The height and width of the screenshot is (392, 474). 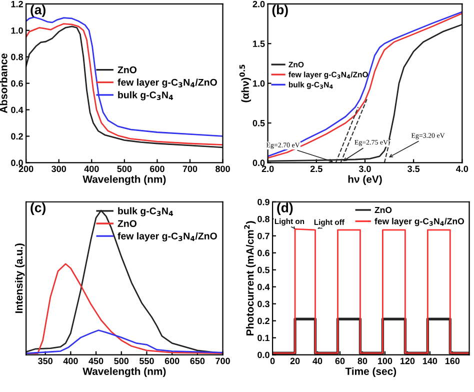 What do you see at coordinates (452, 361) in the screenshot?
I see `x-tick-label: 160` at bounding box center [452, 361].